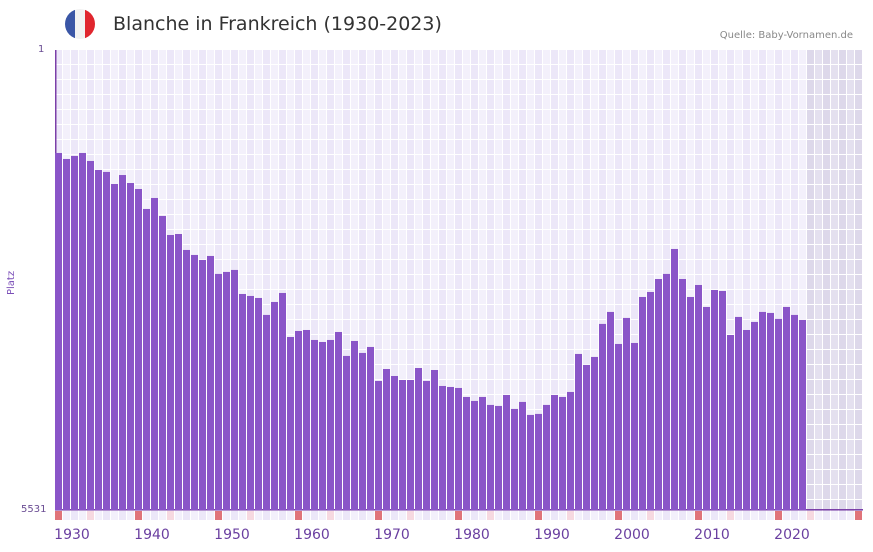 This screenshot has height=552, width=873. Describe the element at coordinates (578, 431) in the screenshot. I see `bar-1995` at that location.